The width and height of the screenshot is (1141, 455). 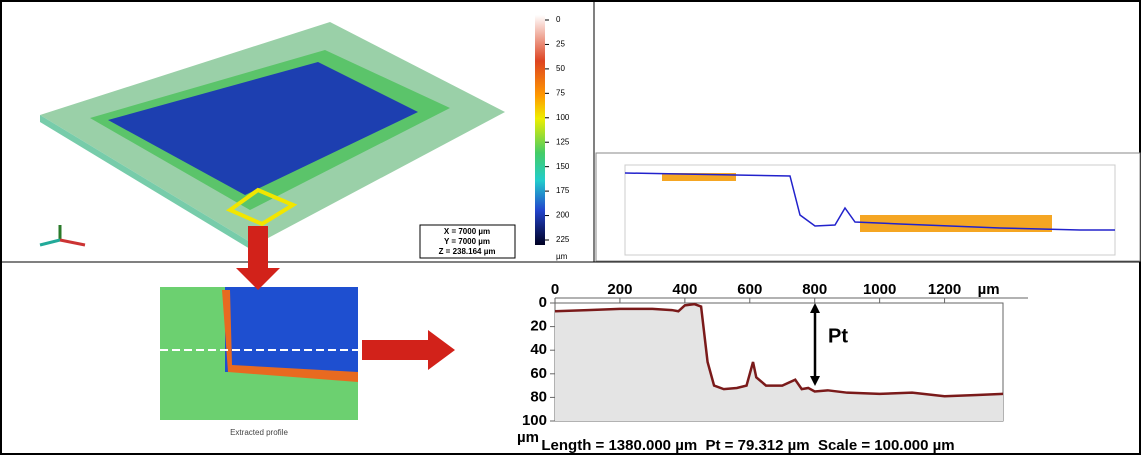 What do you see at coordinates (538, 326) in the screenshot?
I see `y-tick-label: 20` at bounding box center [538, 326].